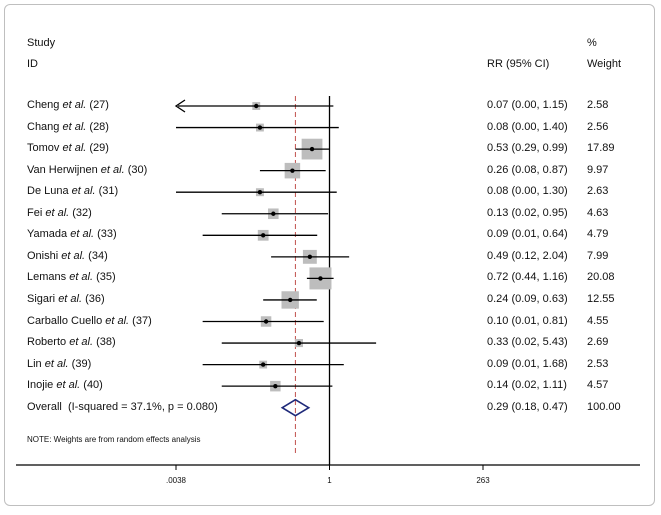 This screenshot has height=515, width=661. What do you see at coordinates (97, 126) in the screenshot?
I see `study-ref: (28)` at bounding box center [97, 126].